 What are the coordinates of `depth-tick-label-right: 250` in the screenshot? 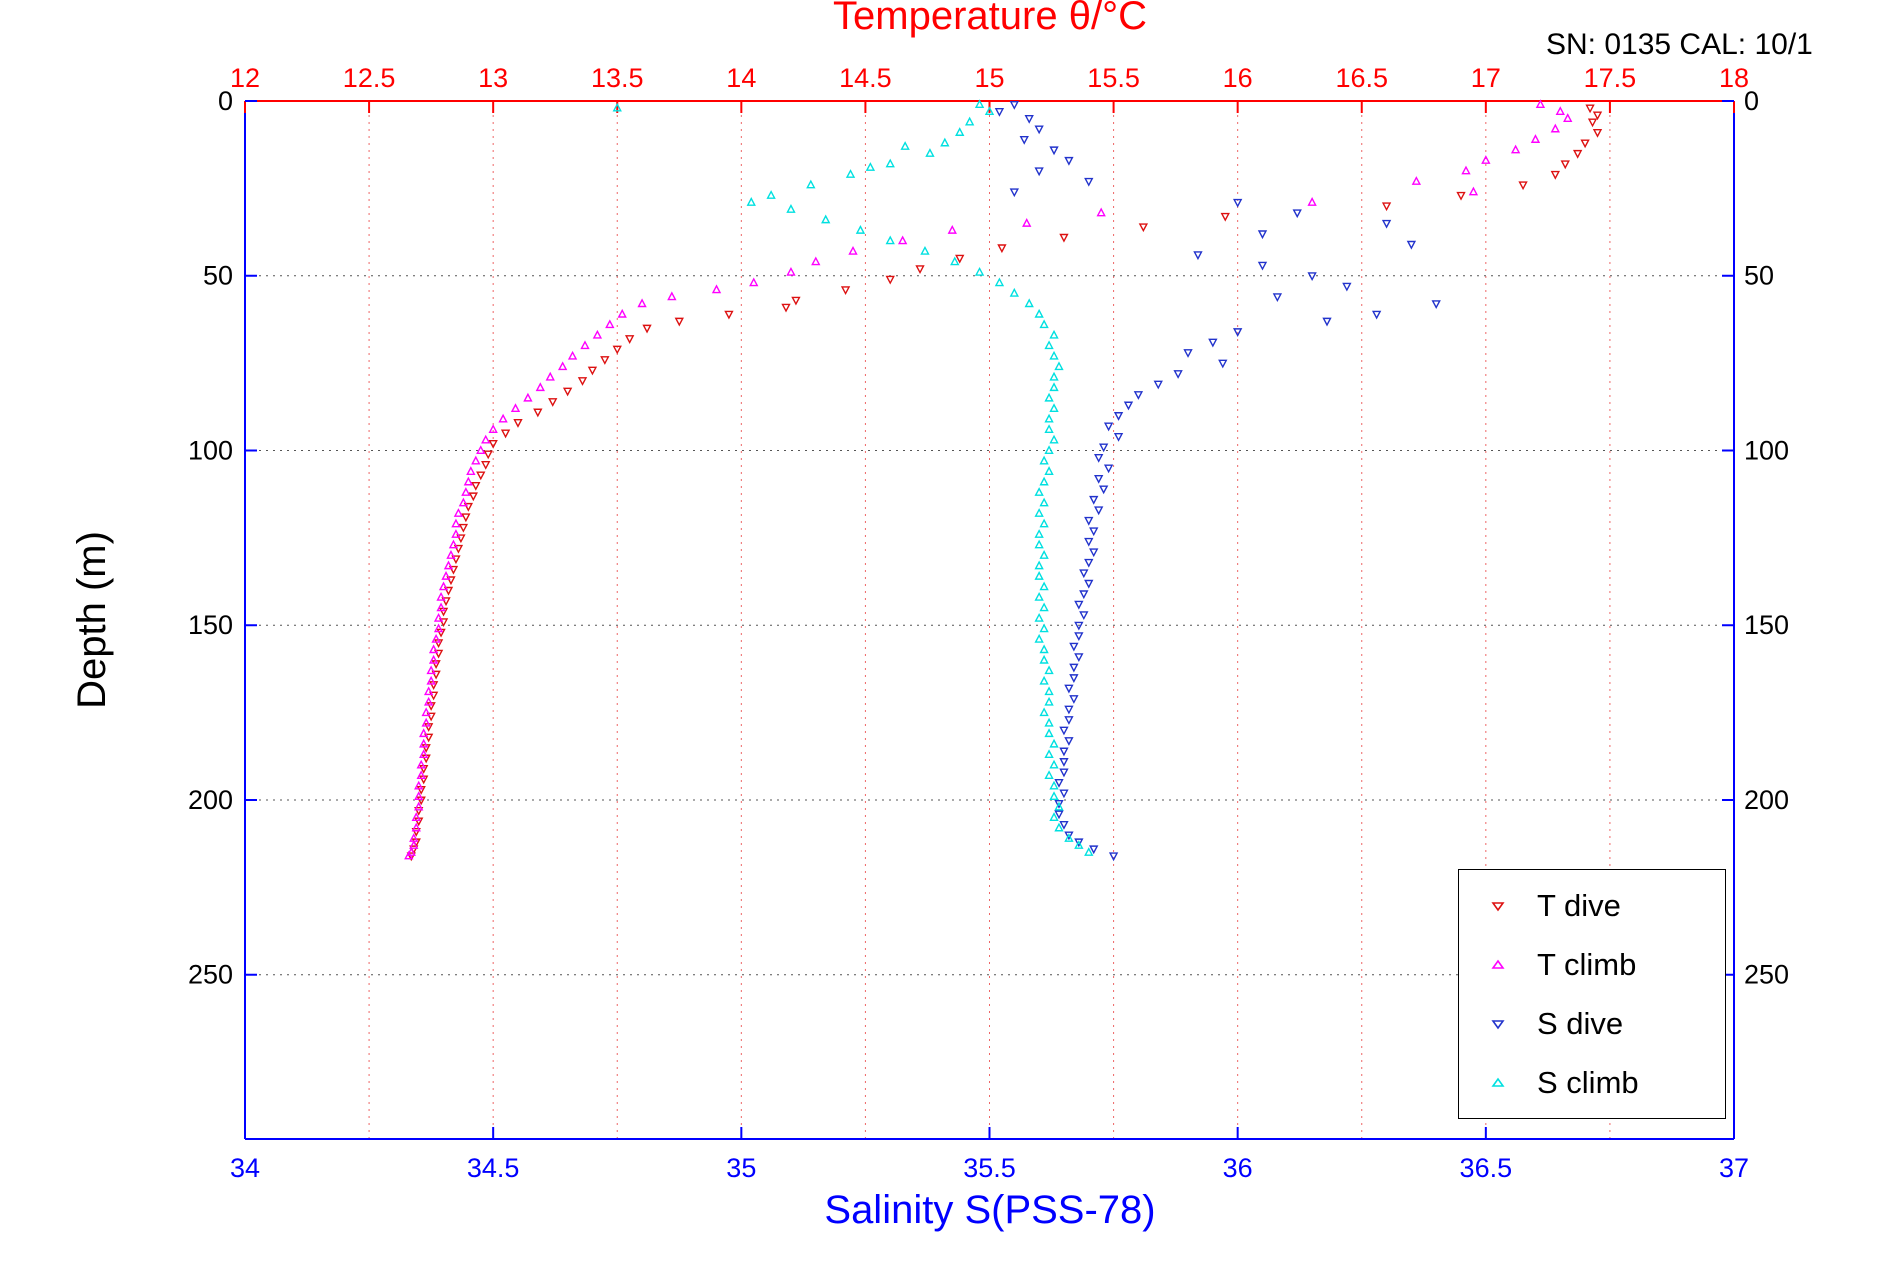 It's located at (1766, 975).